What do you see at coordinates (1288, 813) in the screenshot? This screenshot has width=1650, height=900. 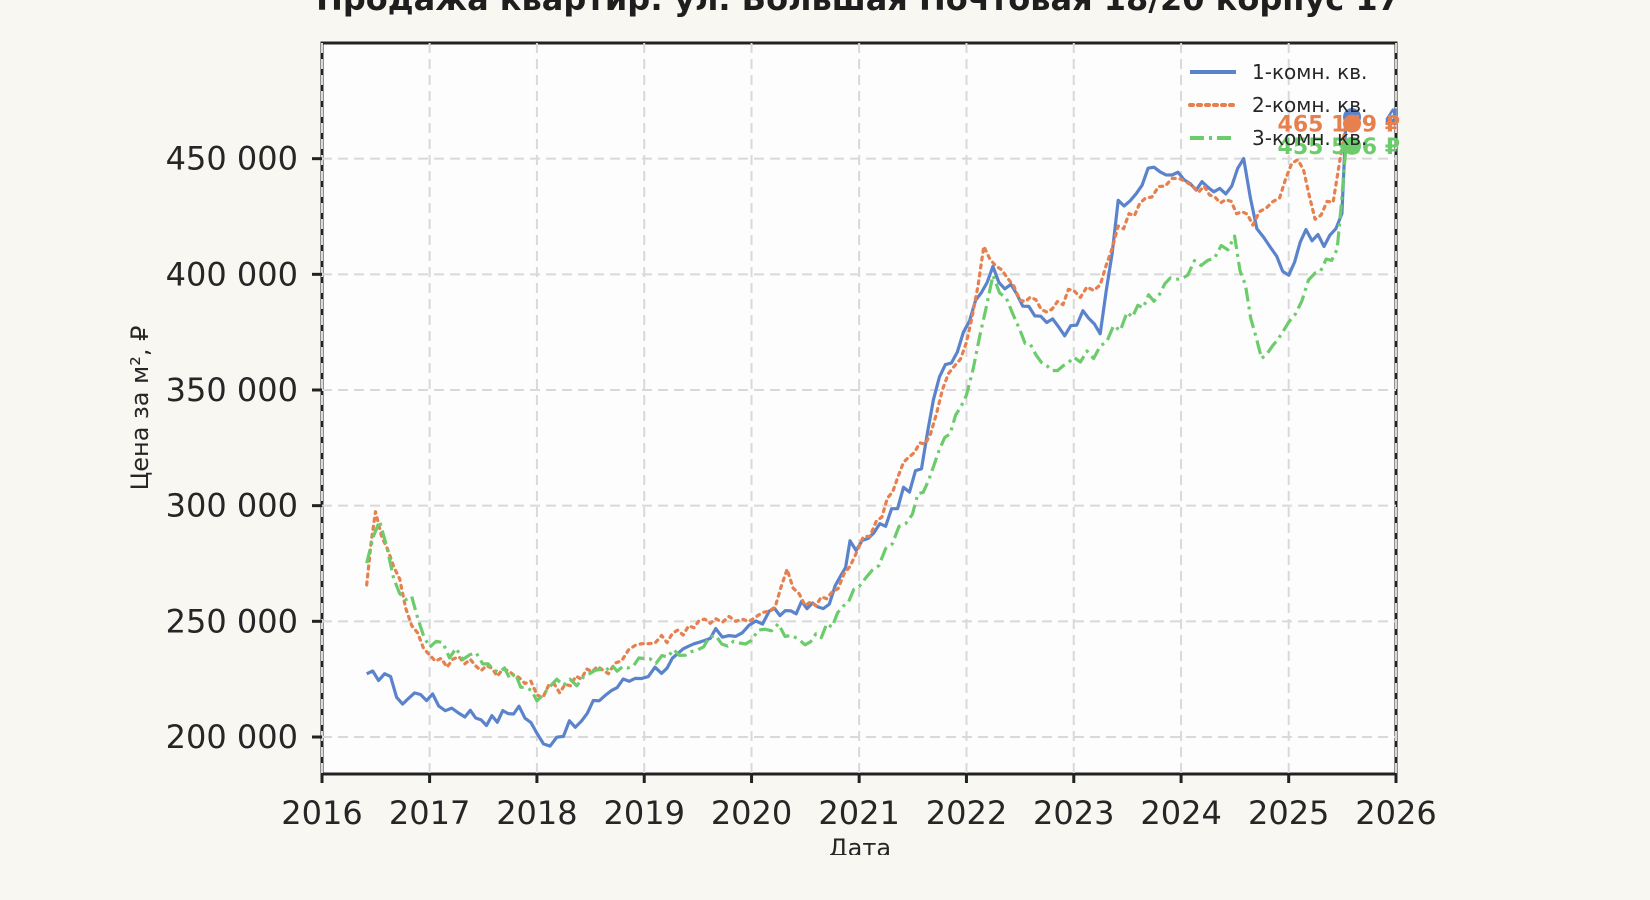 I see `x-tick-label: 2025` at bounding box center [1288, 813].